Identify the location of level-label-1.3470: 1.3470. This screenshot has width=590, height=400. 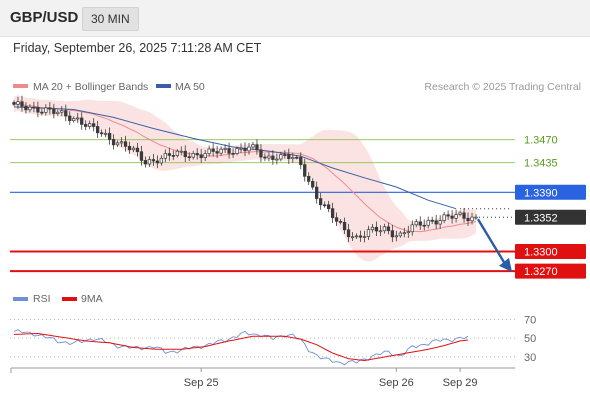
(541, 141).